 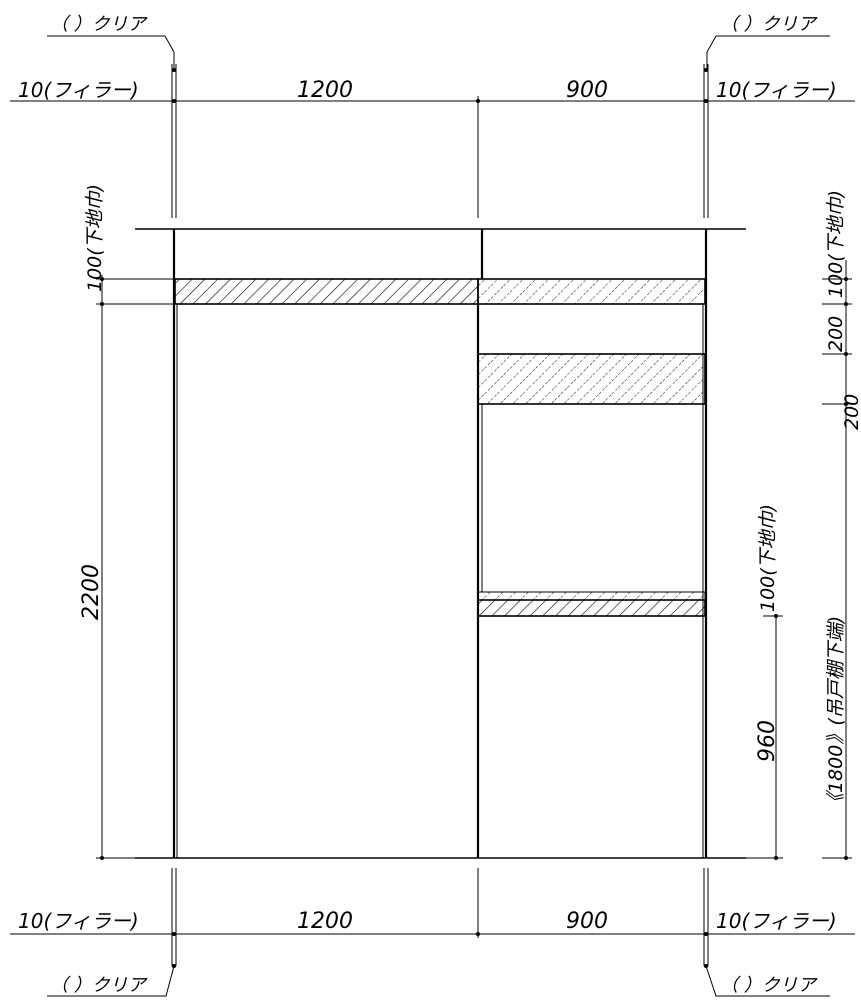 What do you see at coordinates (767, 741) in the screenshot?
I see `height-960-label: 960` at bounding box center [767, 741].